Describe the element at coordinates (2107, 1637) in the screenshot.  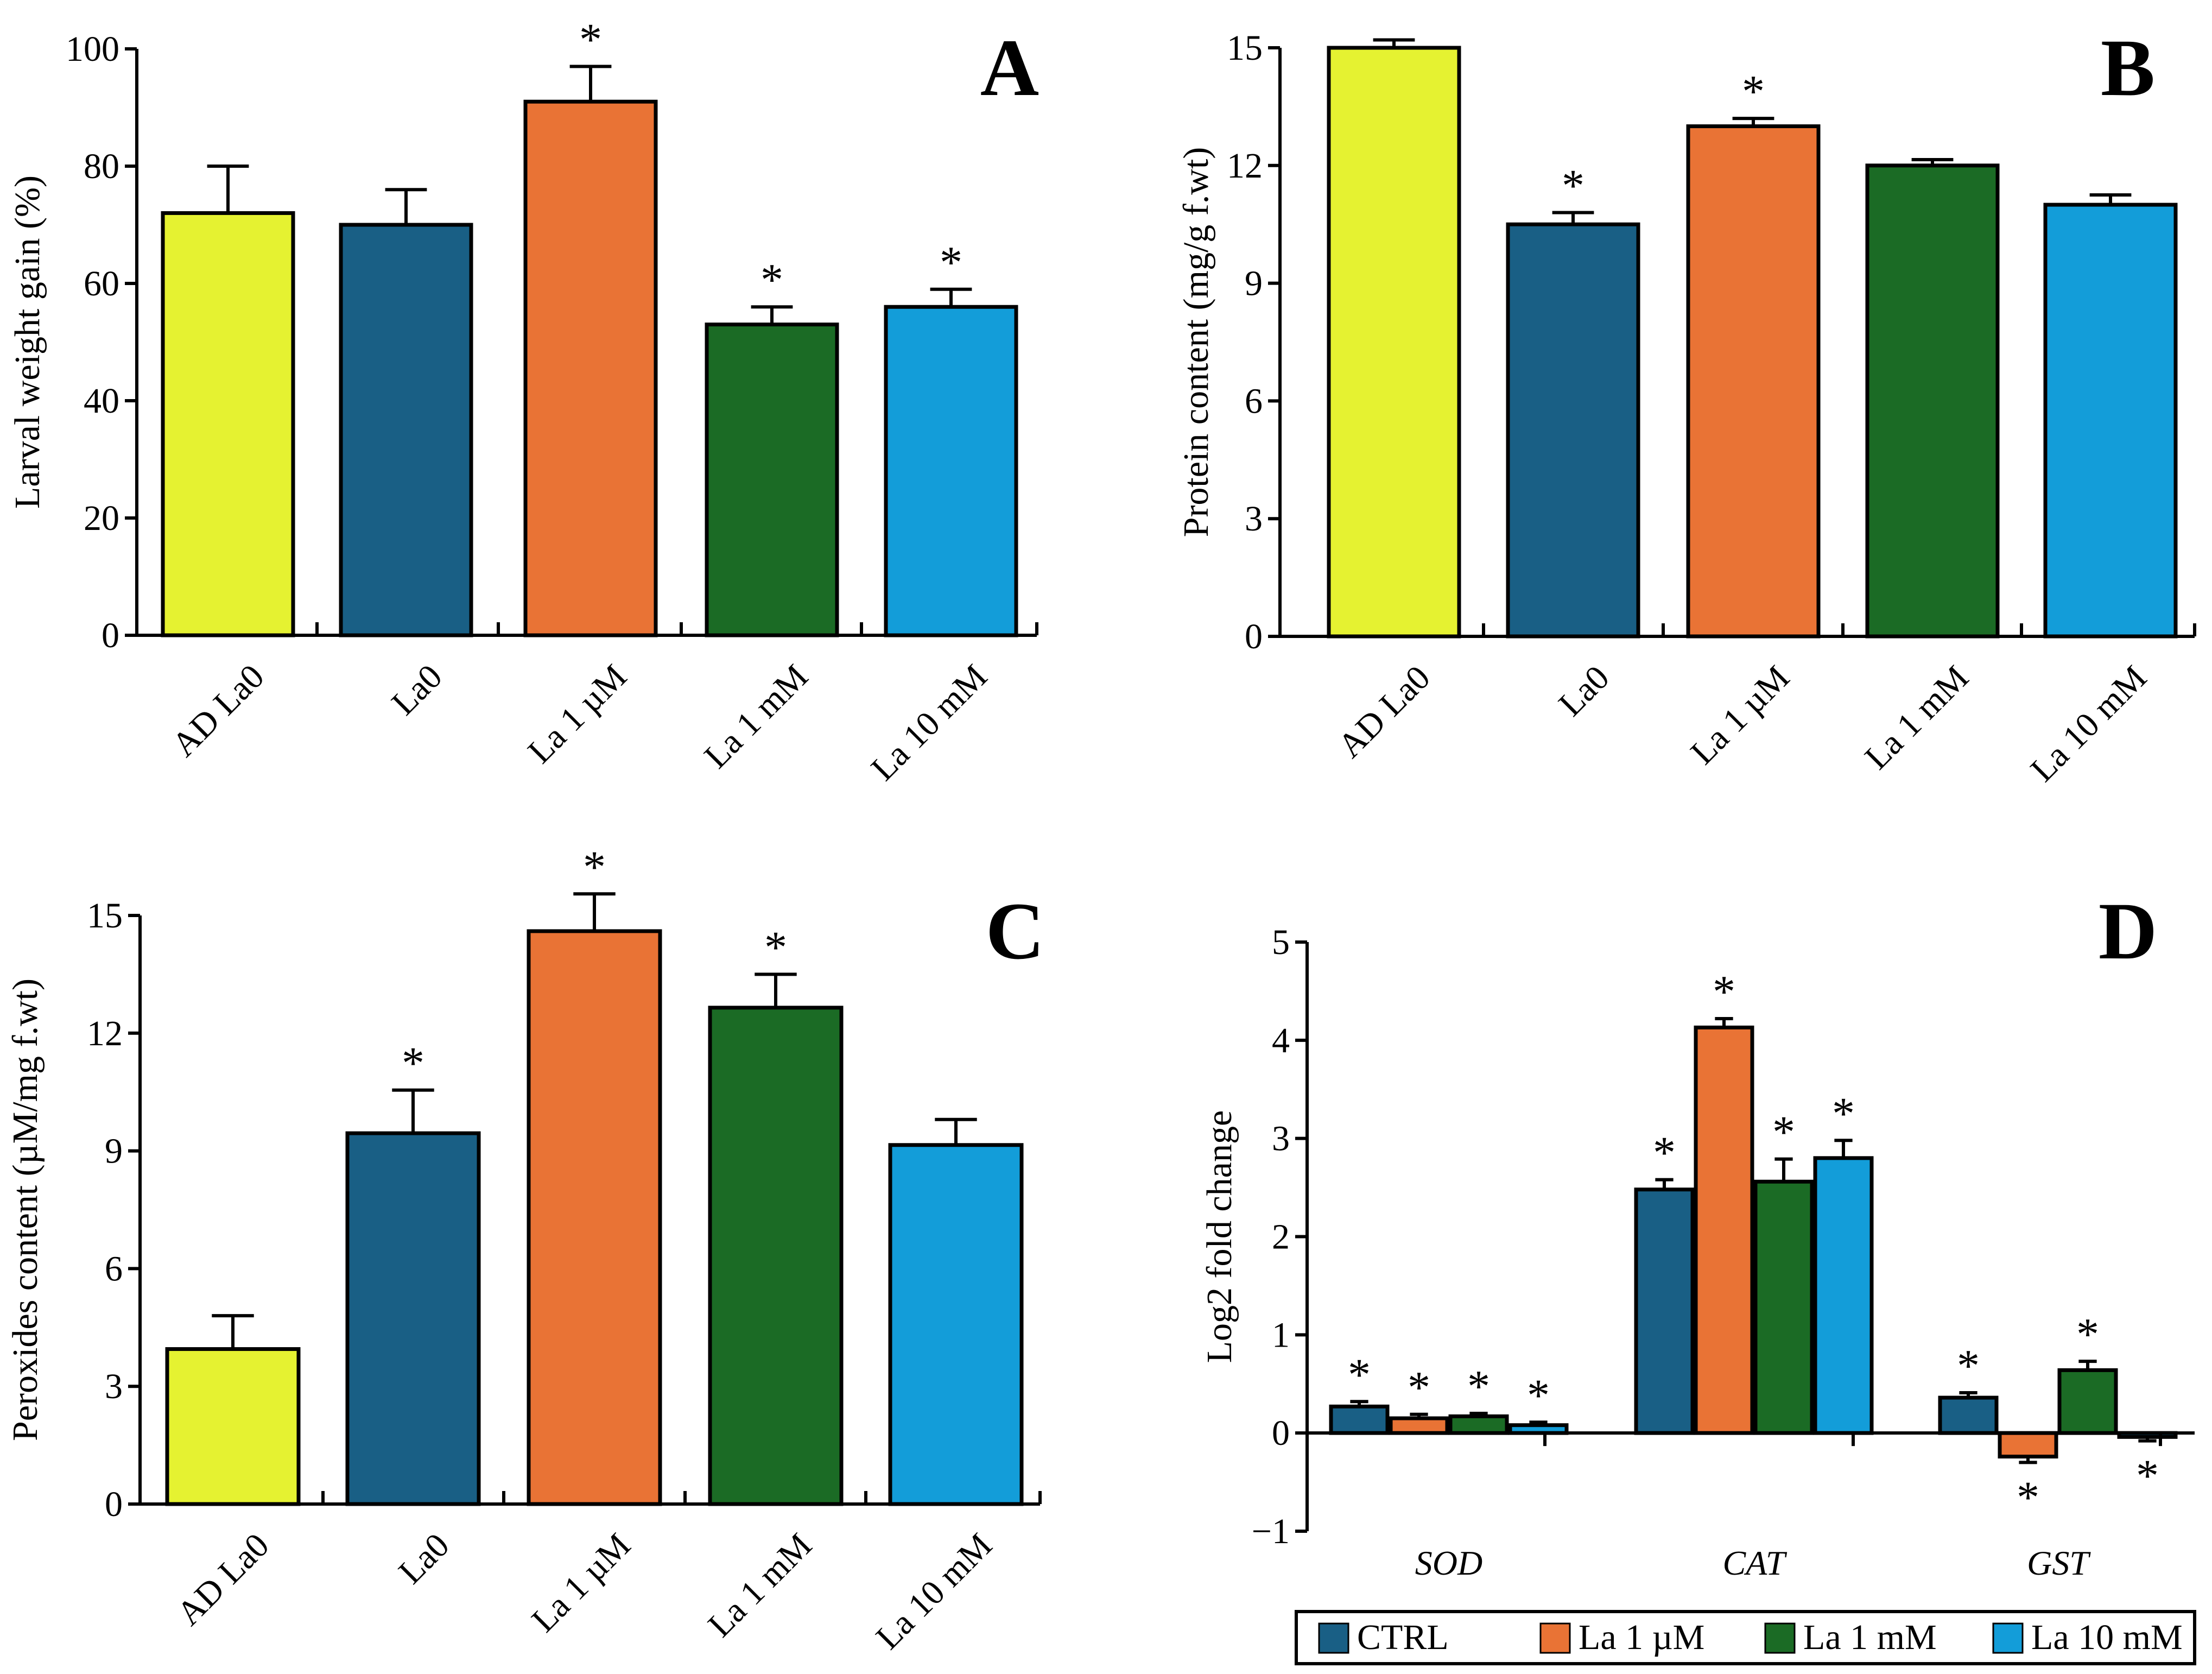
I see `legend-label: La 10 mM` at that location.